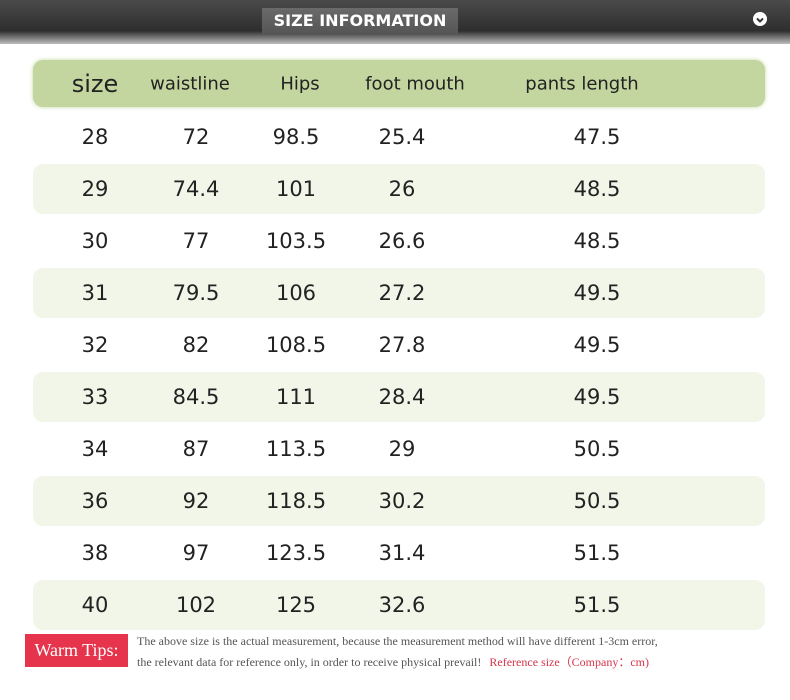  I want to click on table-cell: 111, so click(296, 397).